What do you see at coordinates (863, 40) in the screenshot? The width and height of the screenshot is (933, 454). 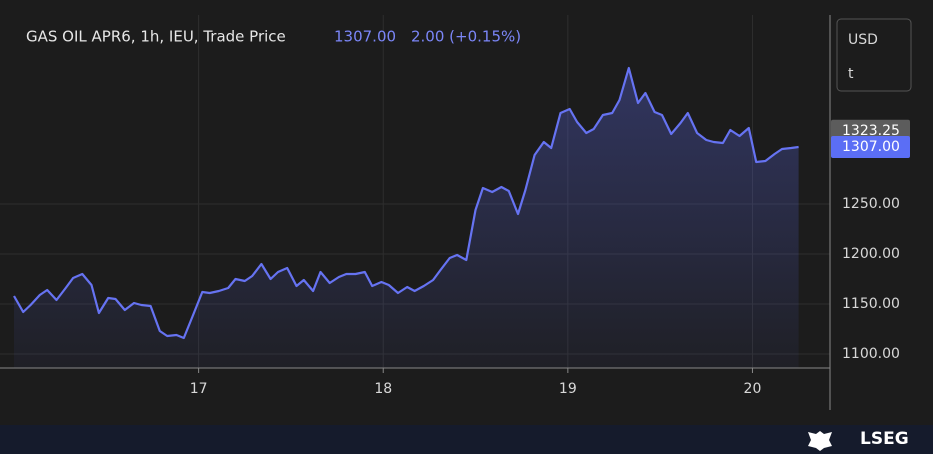 I see `currency: USD` at bounding box center [863, 40].